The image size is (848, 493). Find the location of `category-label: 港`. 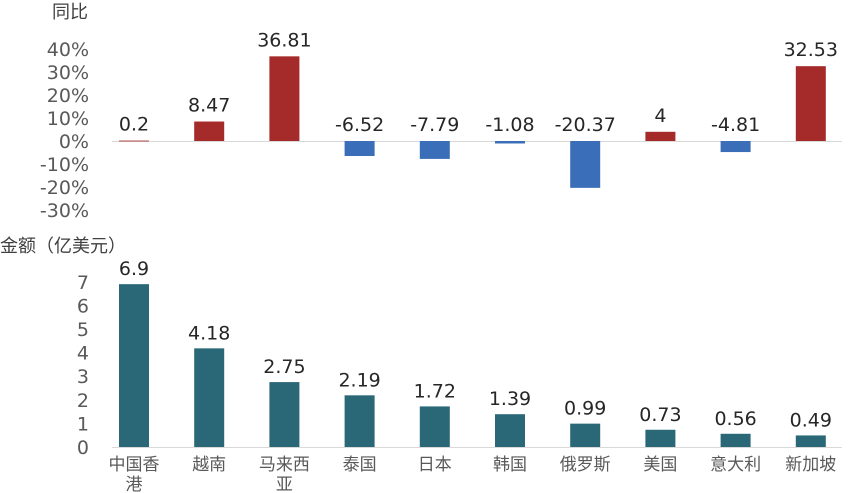

category-label: 港 is located at coordinates (134, 484).